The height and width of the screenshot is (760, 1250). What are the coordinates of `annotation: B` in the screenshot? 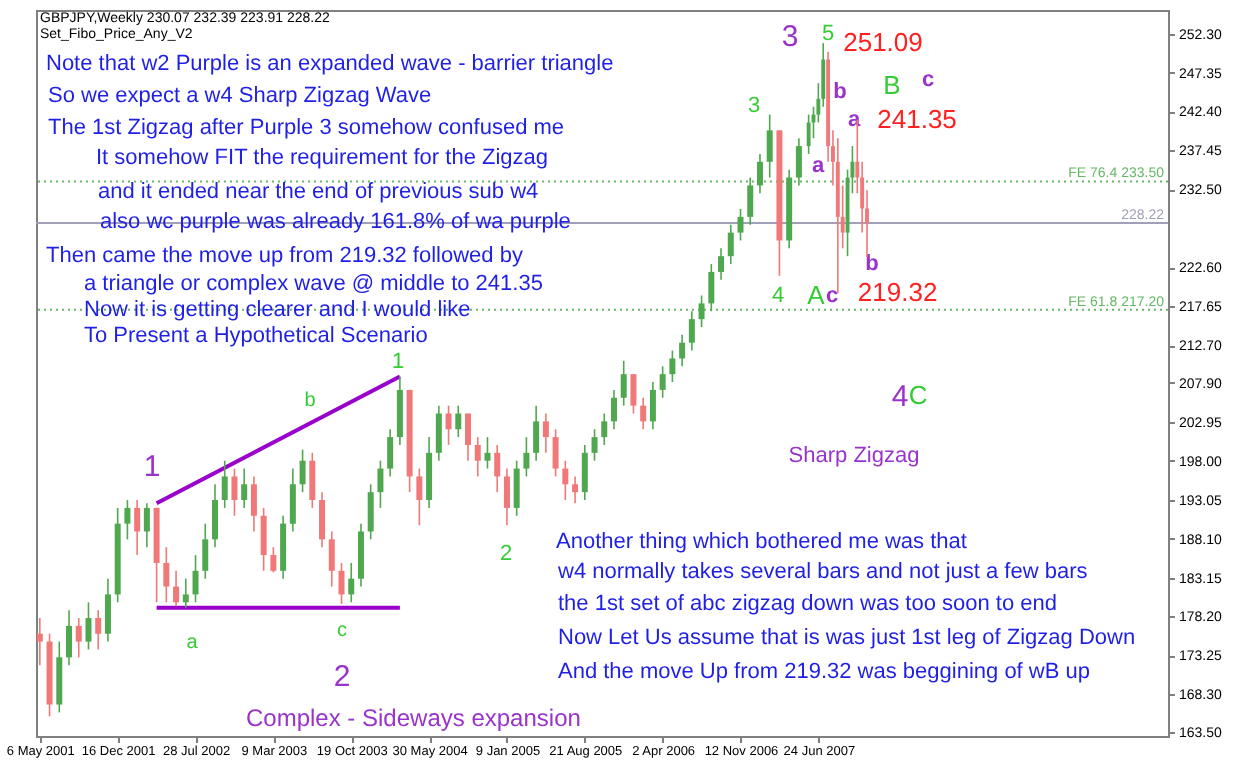 It's located at (892, 85).